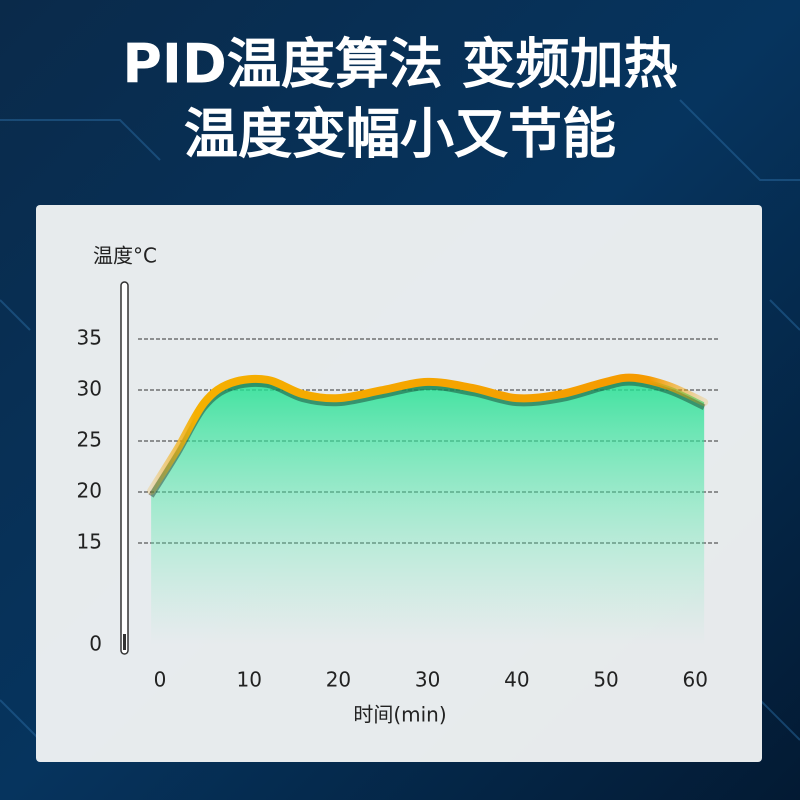  Describe the element at coordinates (249, 680) in the screenshot. I see `x-tick-label: 10` at that location.